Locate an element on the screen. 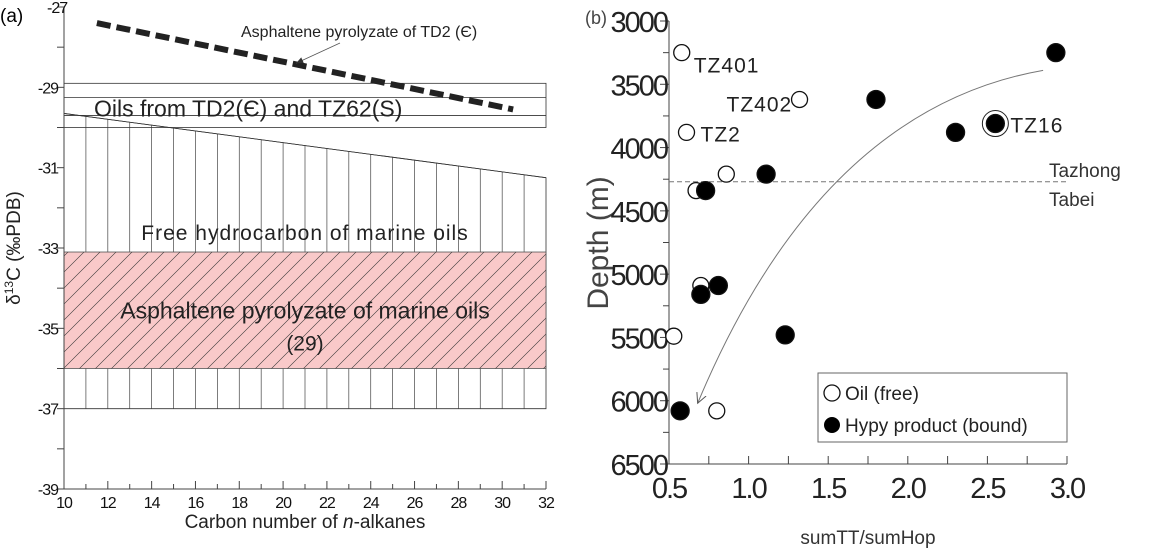 This screenshot has height=549, width=1170. x-tick-label: 10 is located at coordinates (64, 503).